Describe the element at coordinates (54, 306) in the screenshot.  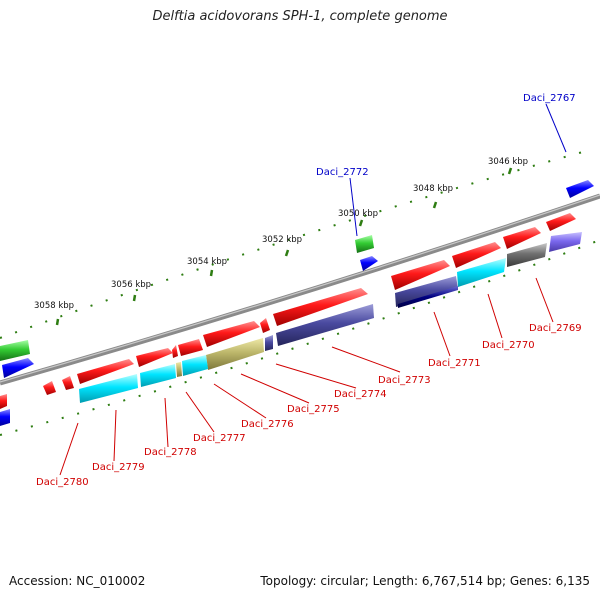
I see `tick-label: 3058 kbp` at that location.